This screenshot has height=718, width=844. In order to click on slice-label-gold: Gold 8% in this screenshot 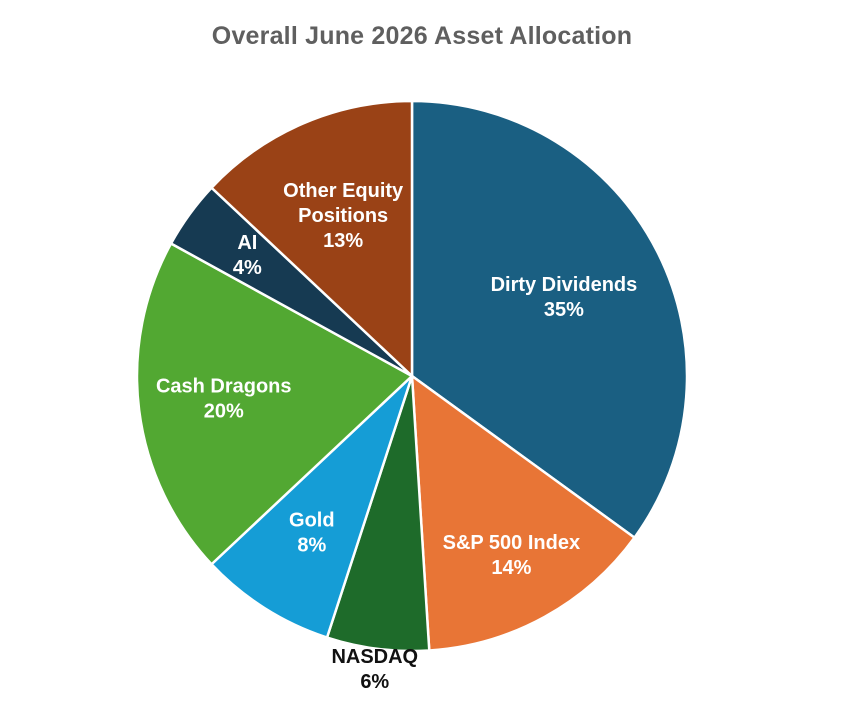, I will do `click(312, 533)`.